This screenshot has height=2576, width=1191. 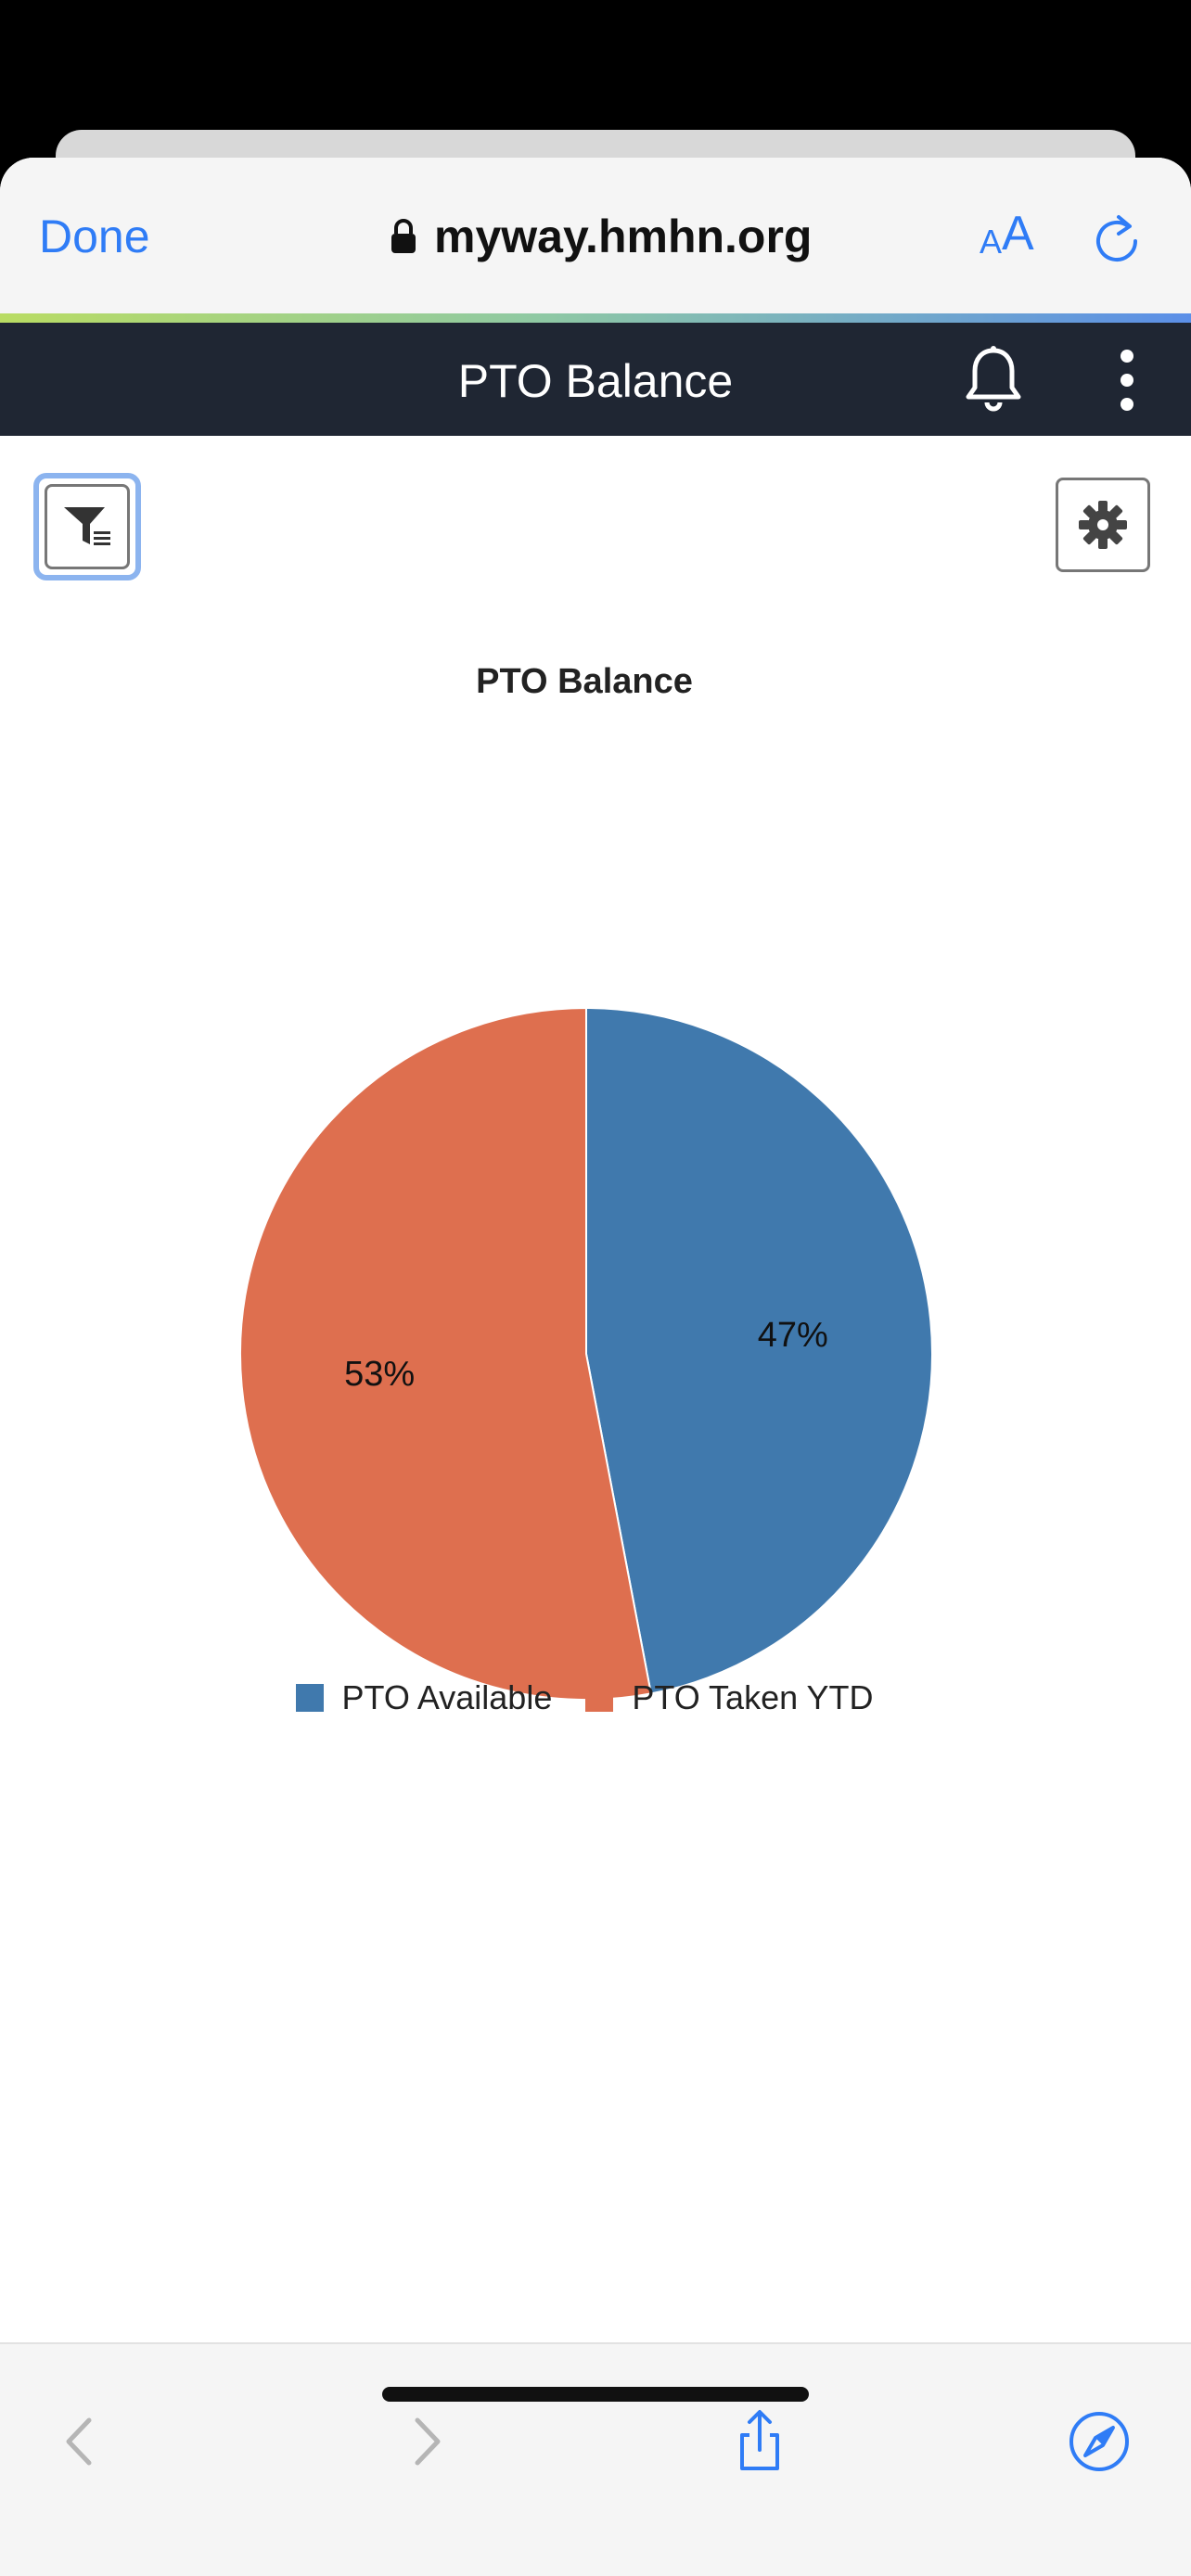 What do you see at coordinates (80, 2441) in the screenshot?
I see `back-icon` at bounding box center [80, 2441].